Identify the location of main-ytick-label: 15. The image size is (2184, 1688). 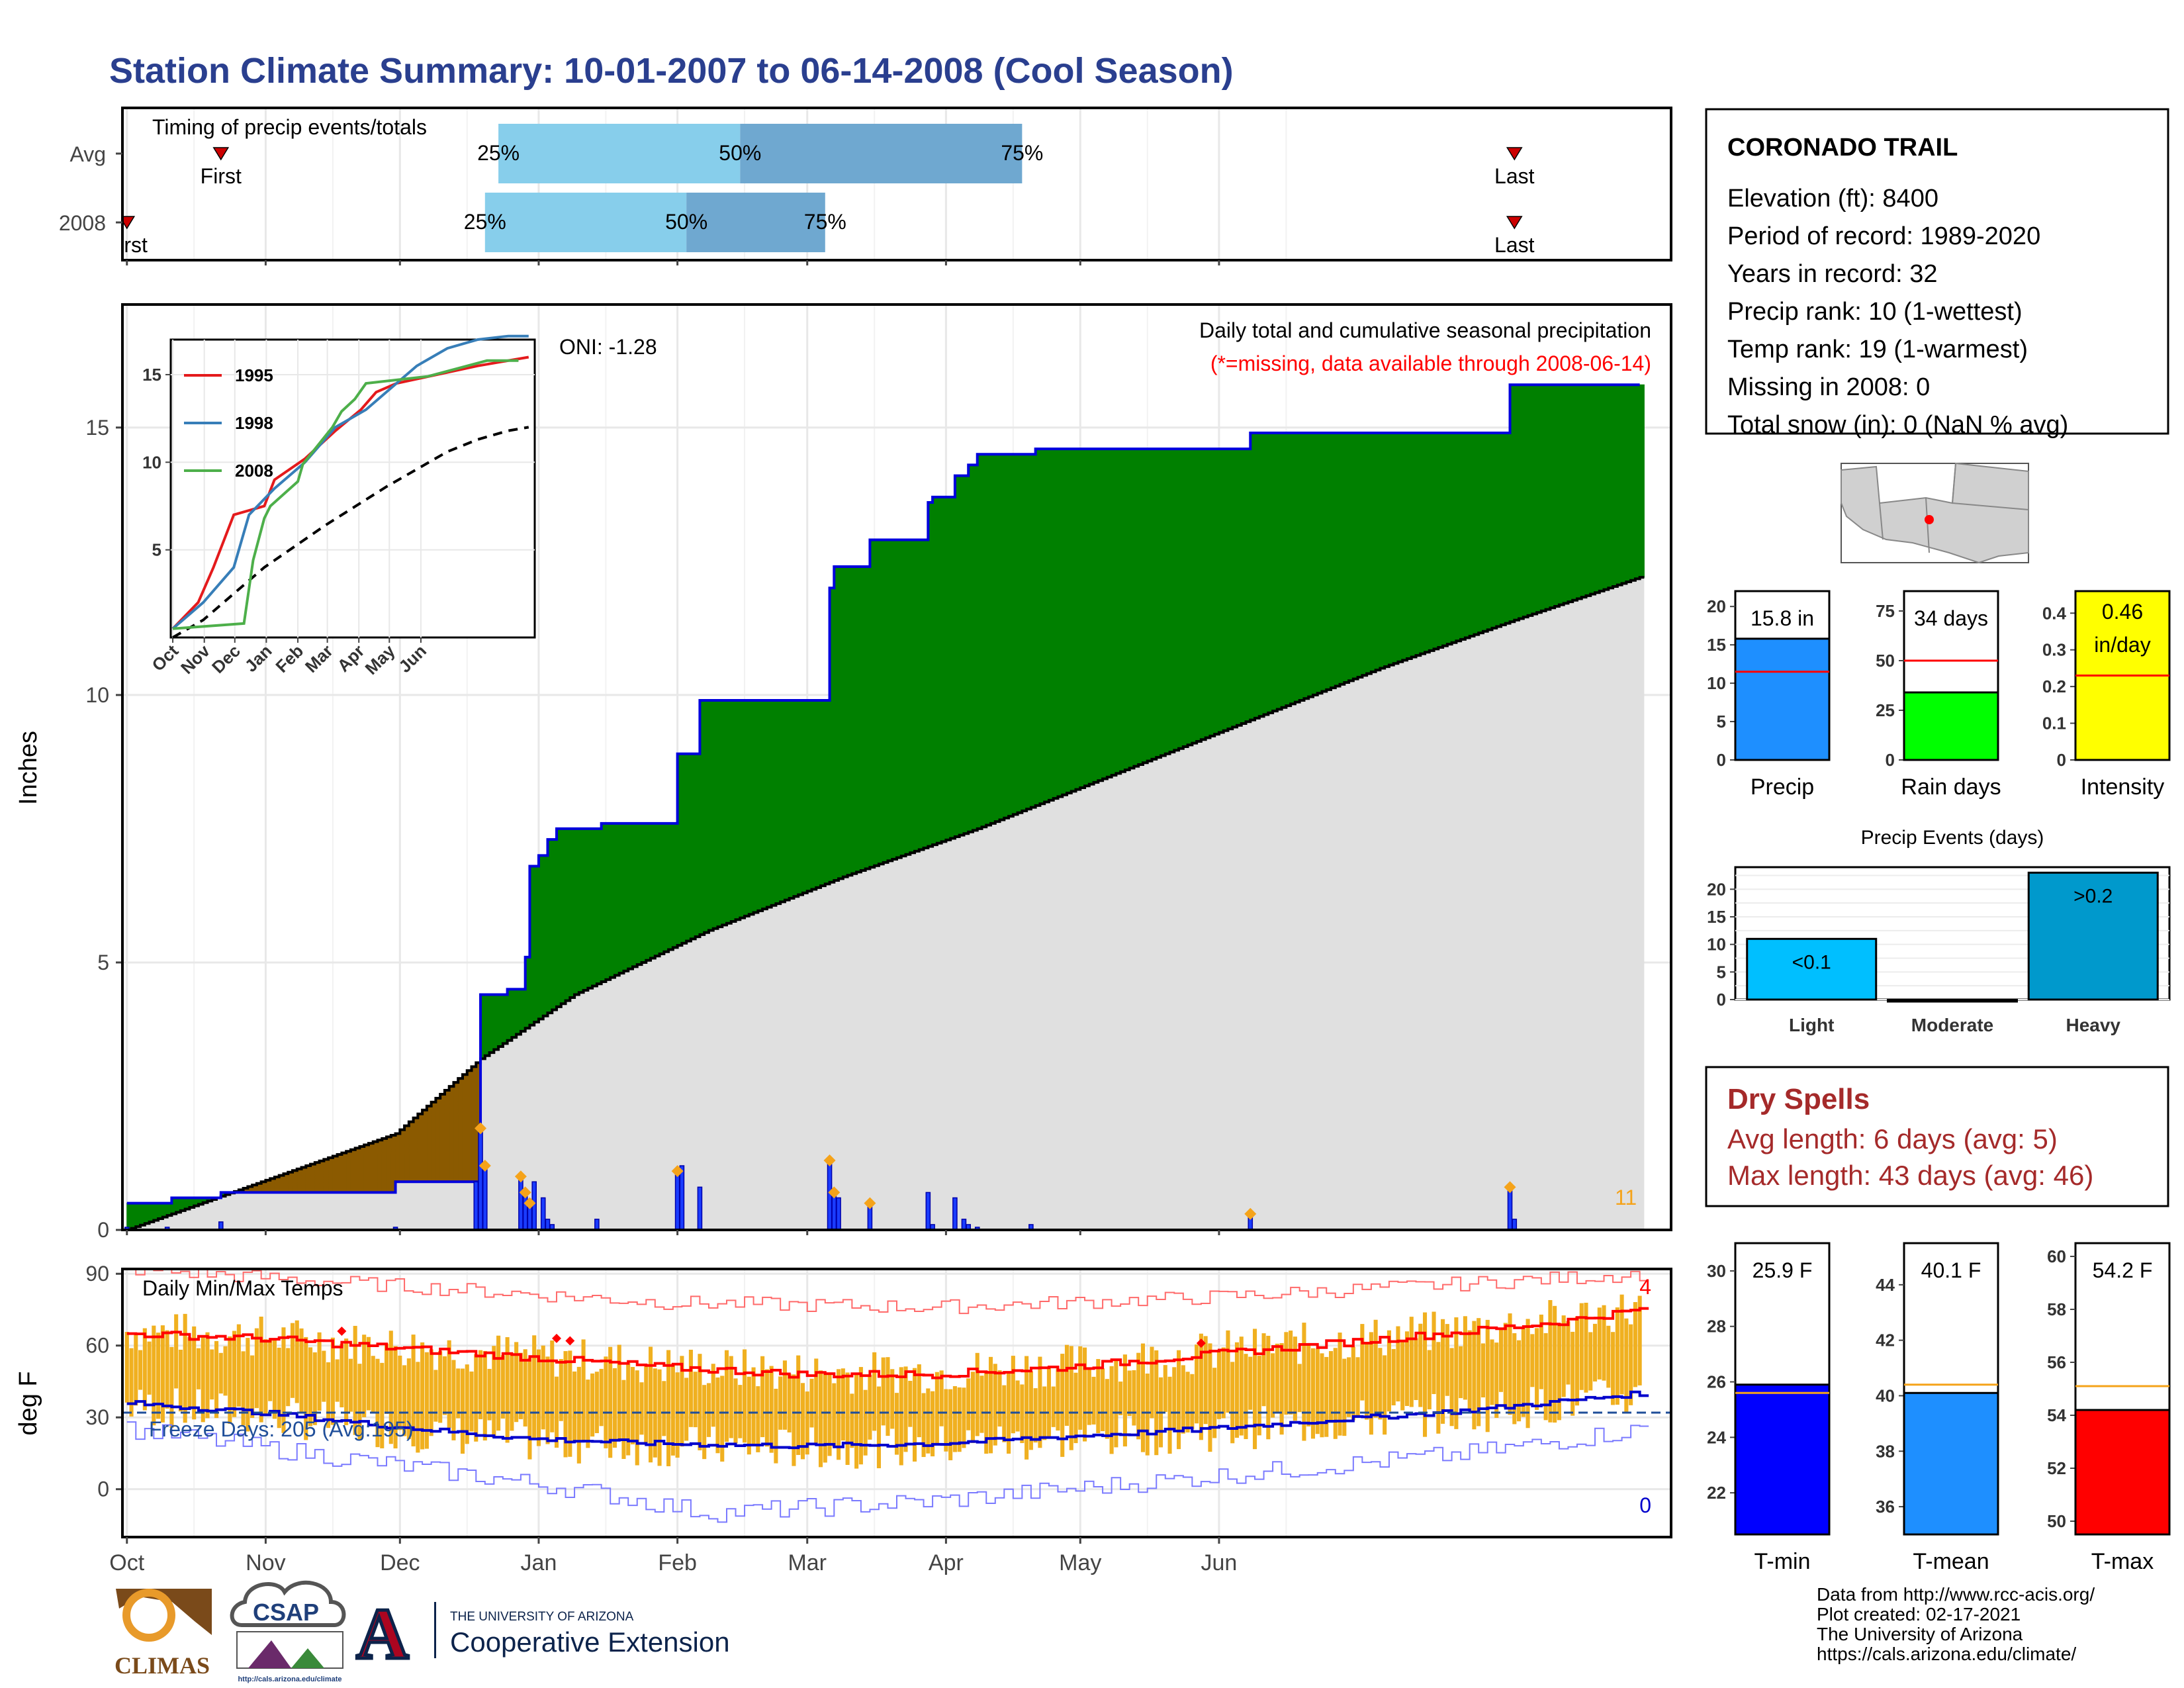
(97, 428).